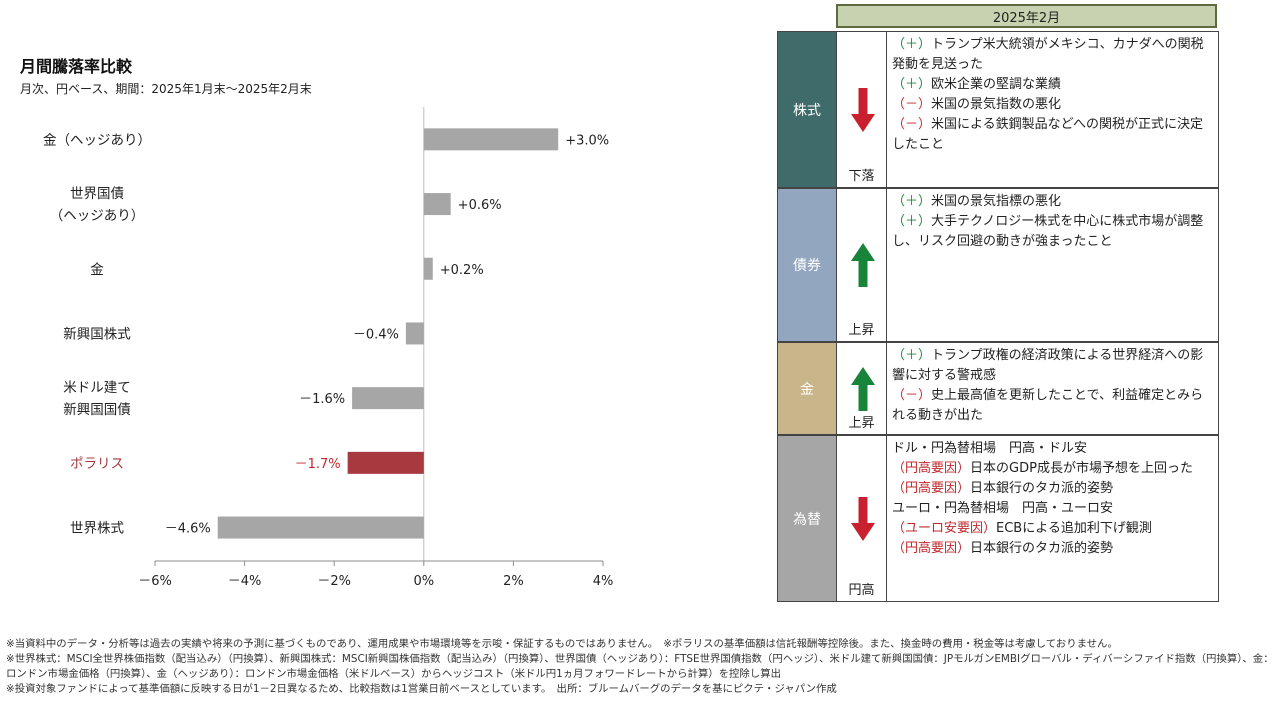 The width and height of the screenshot is (1280, 722). Describe the element at coordinates (97, 464) in the screenshot. I see `category-label: ポラリス` at that location.